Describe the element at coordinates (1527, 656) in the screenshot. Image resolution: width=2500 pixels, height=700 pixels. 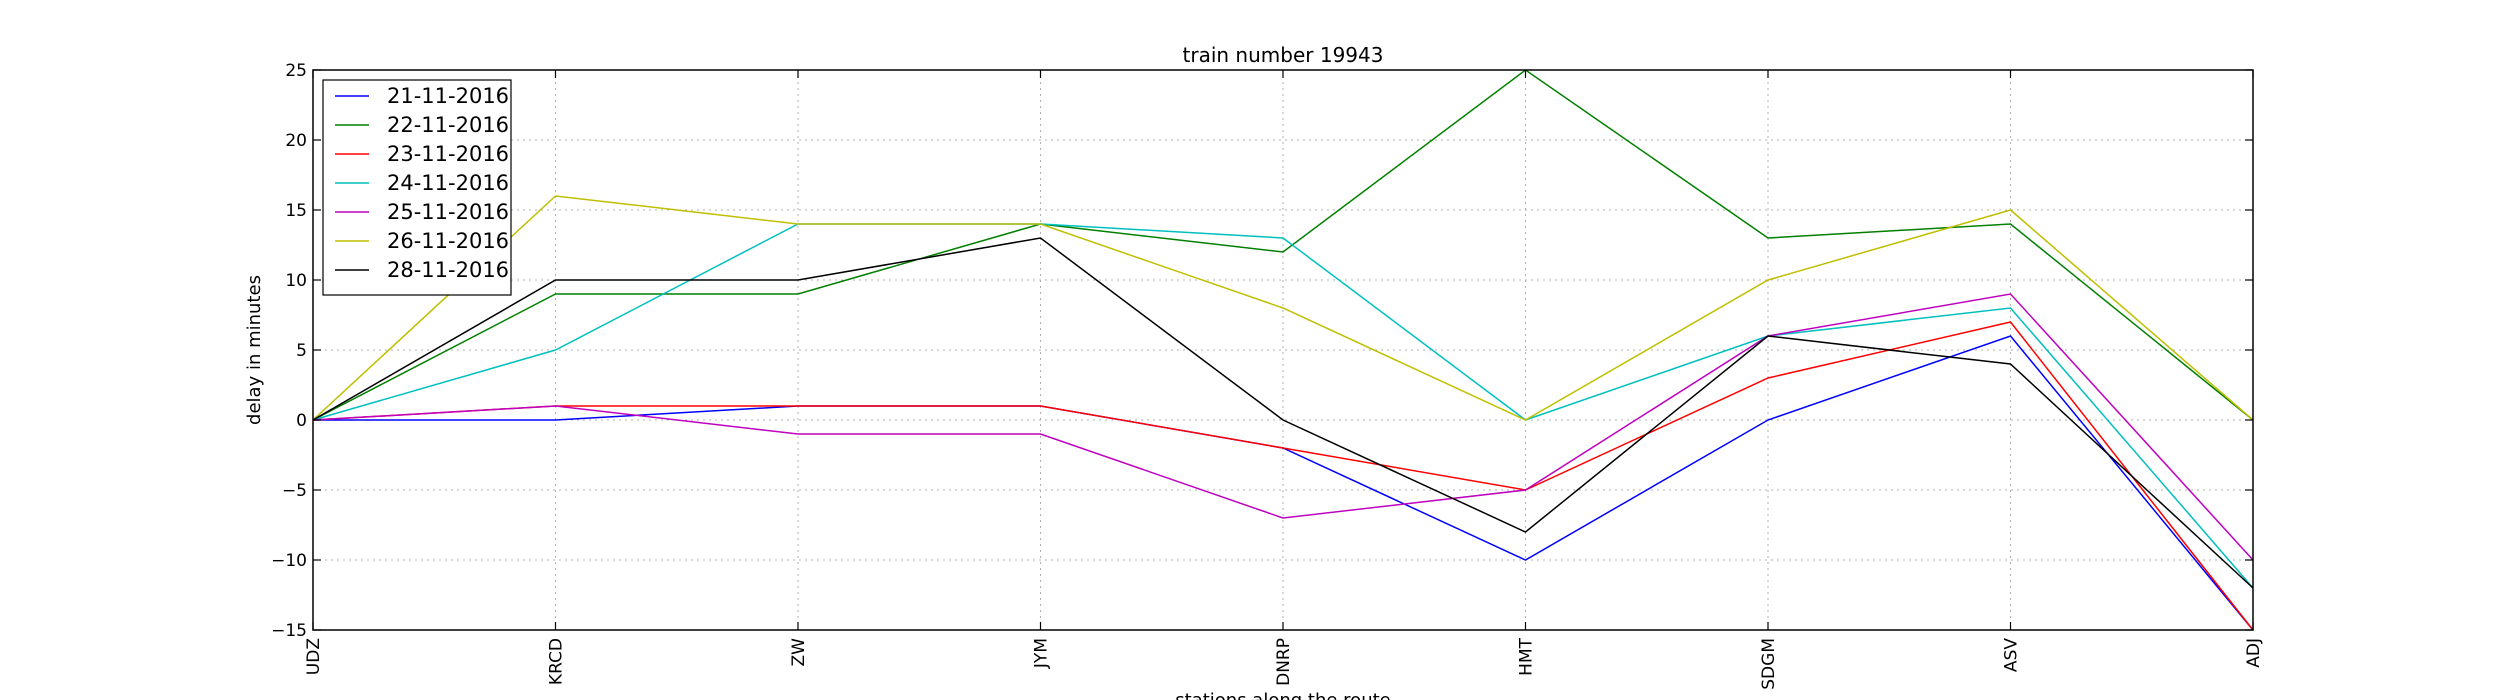
I see `x-tick-label: HMT` at that location.